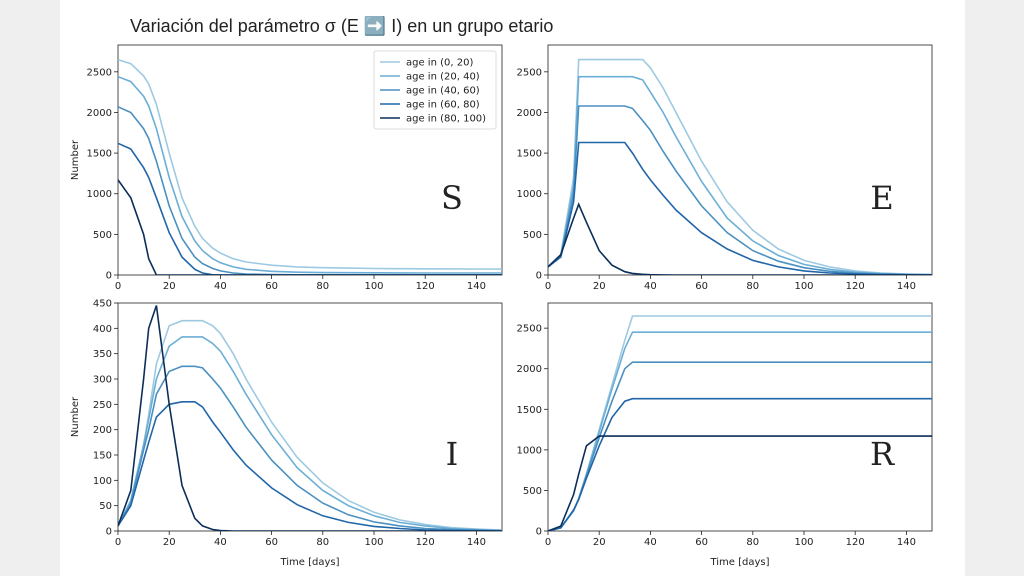  I want to click on y-tick-label: 250, so click(102, 405).